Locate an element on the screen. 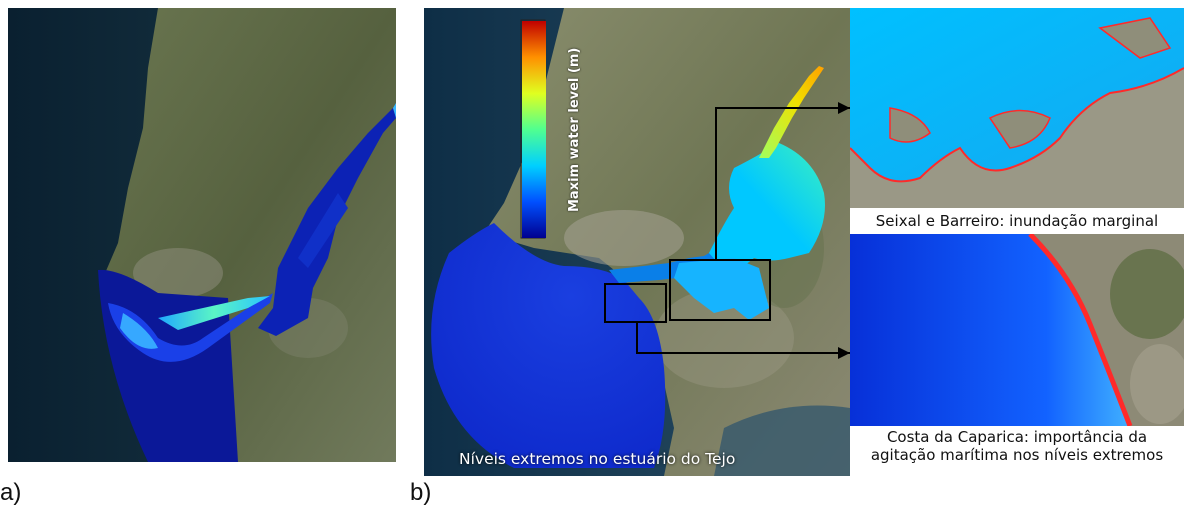 The image size is (1184, 511). inset-bottom-caption-line2: agitação marítima nos níveis extremos is located at coordinates (1017, 455).